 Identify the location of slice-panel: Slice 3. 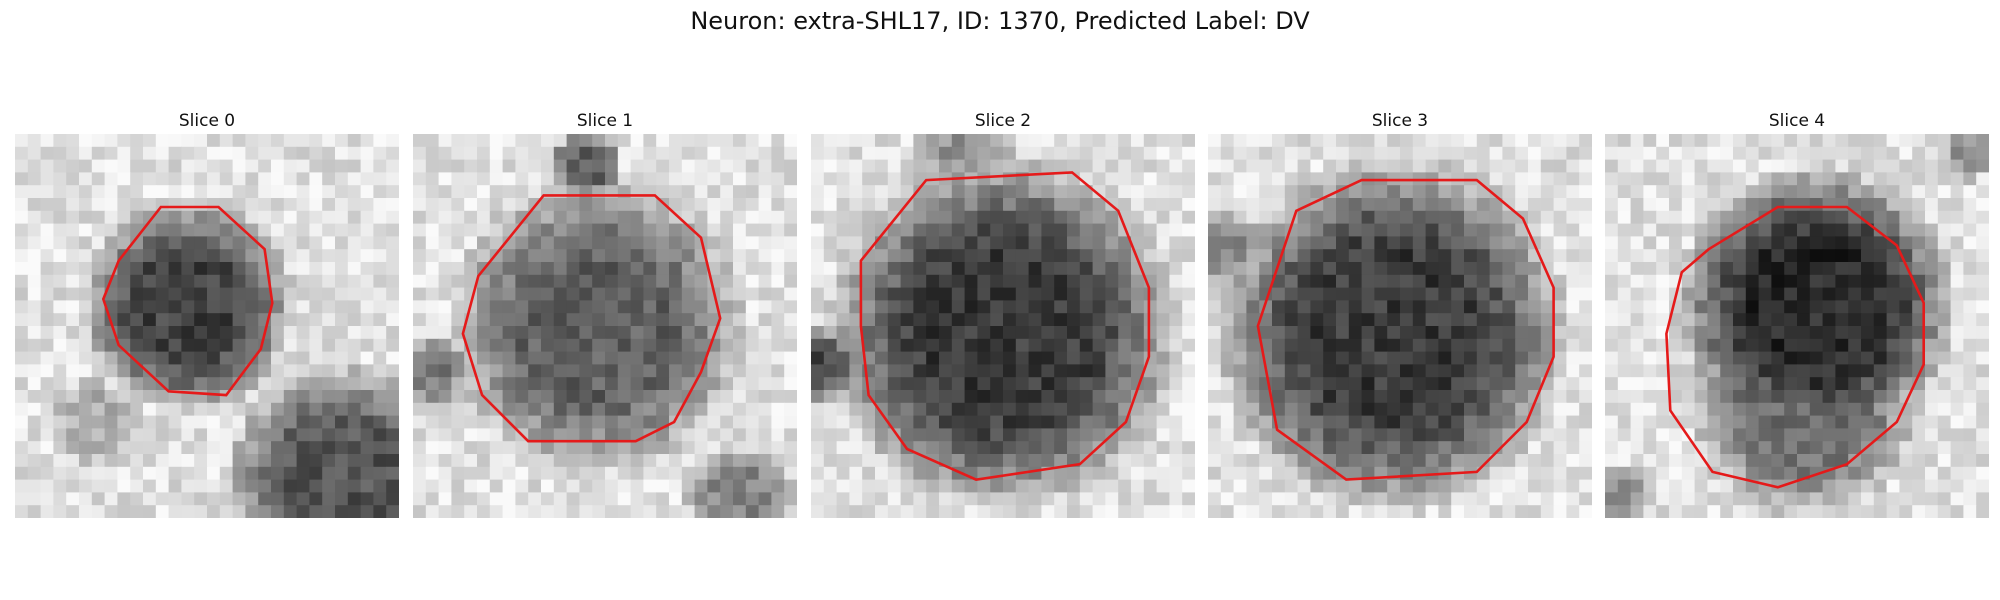
(1400, 313).